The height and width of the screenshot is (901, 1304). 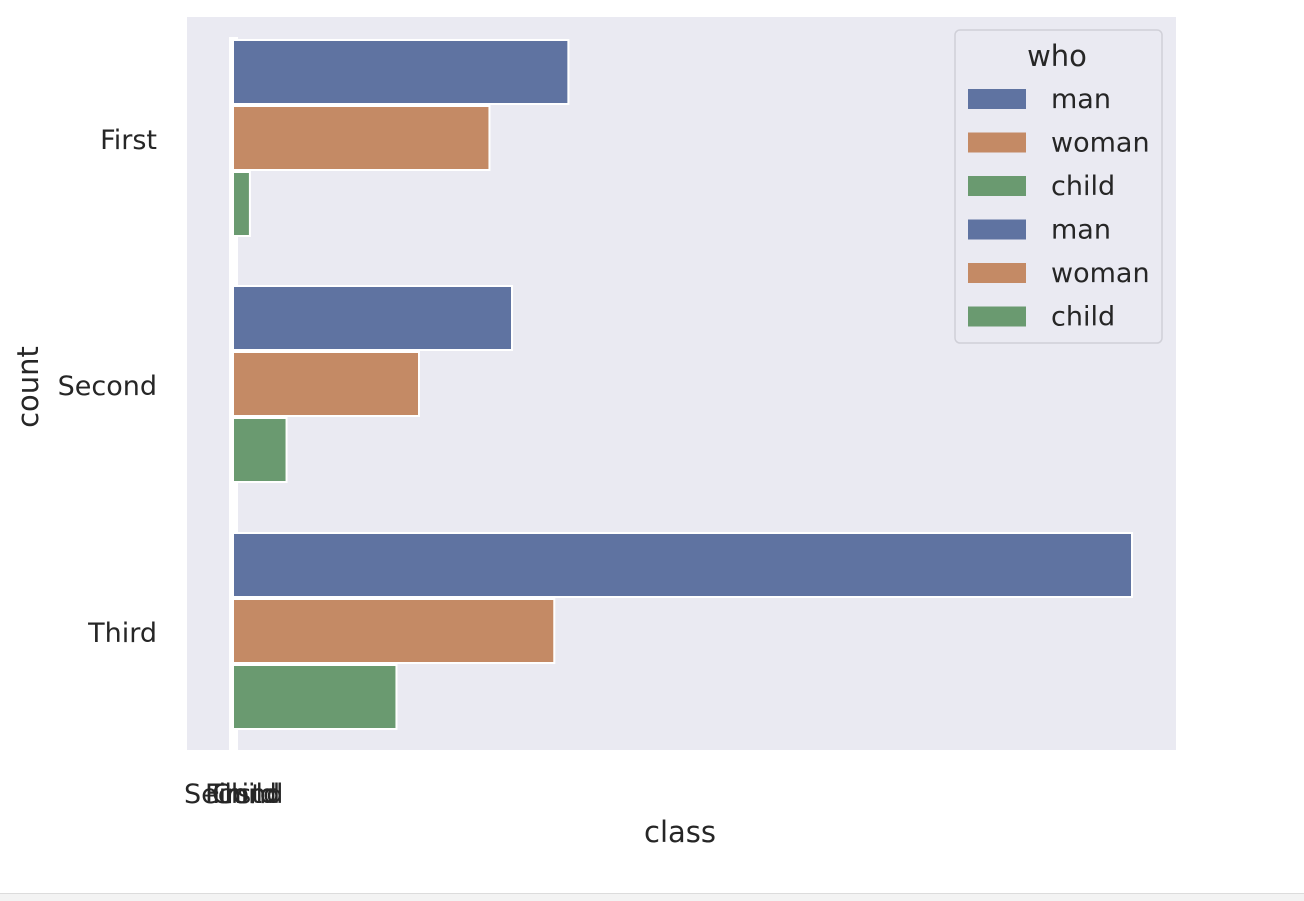 I want to click on bar-child-second, so click(x=260, y=450).